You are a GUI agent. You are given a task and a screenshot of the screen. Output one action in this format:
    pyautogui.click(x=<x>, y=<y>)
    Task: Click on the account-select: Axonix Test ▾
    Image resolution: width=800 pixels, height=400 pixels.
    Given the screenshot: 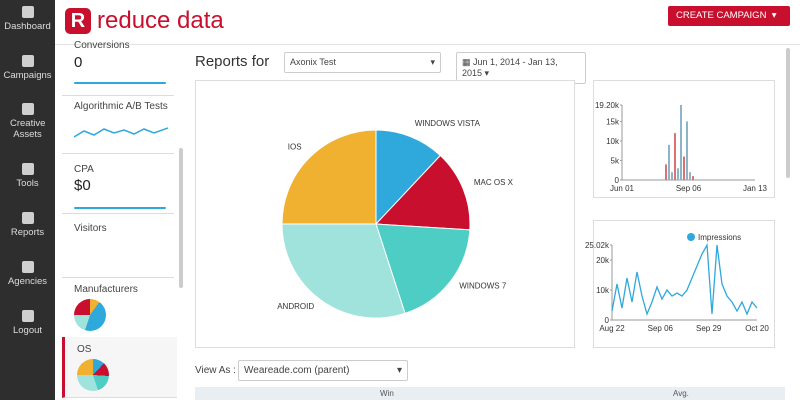 What is the action you would take?
    pyautogui.click(x=362, y=62)
    